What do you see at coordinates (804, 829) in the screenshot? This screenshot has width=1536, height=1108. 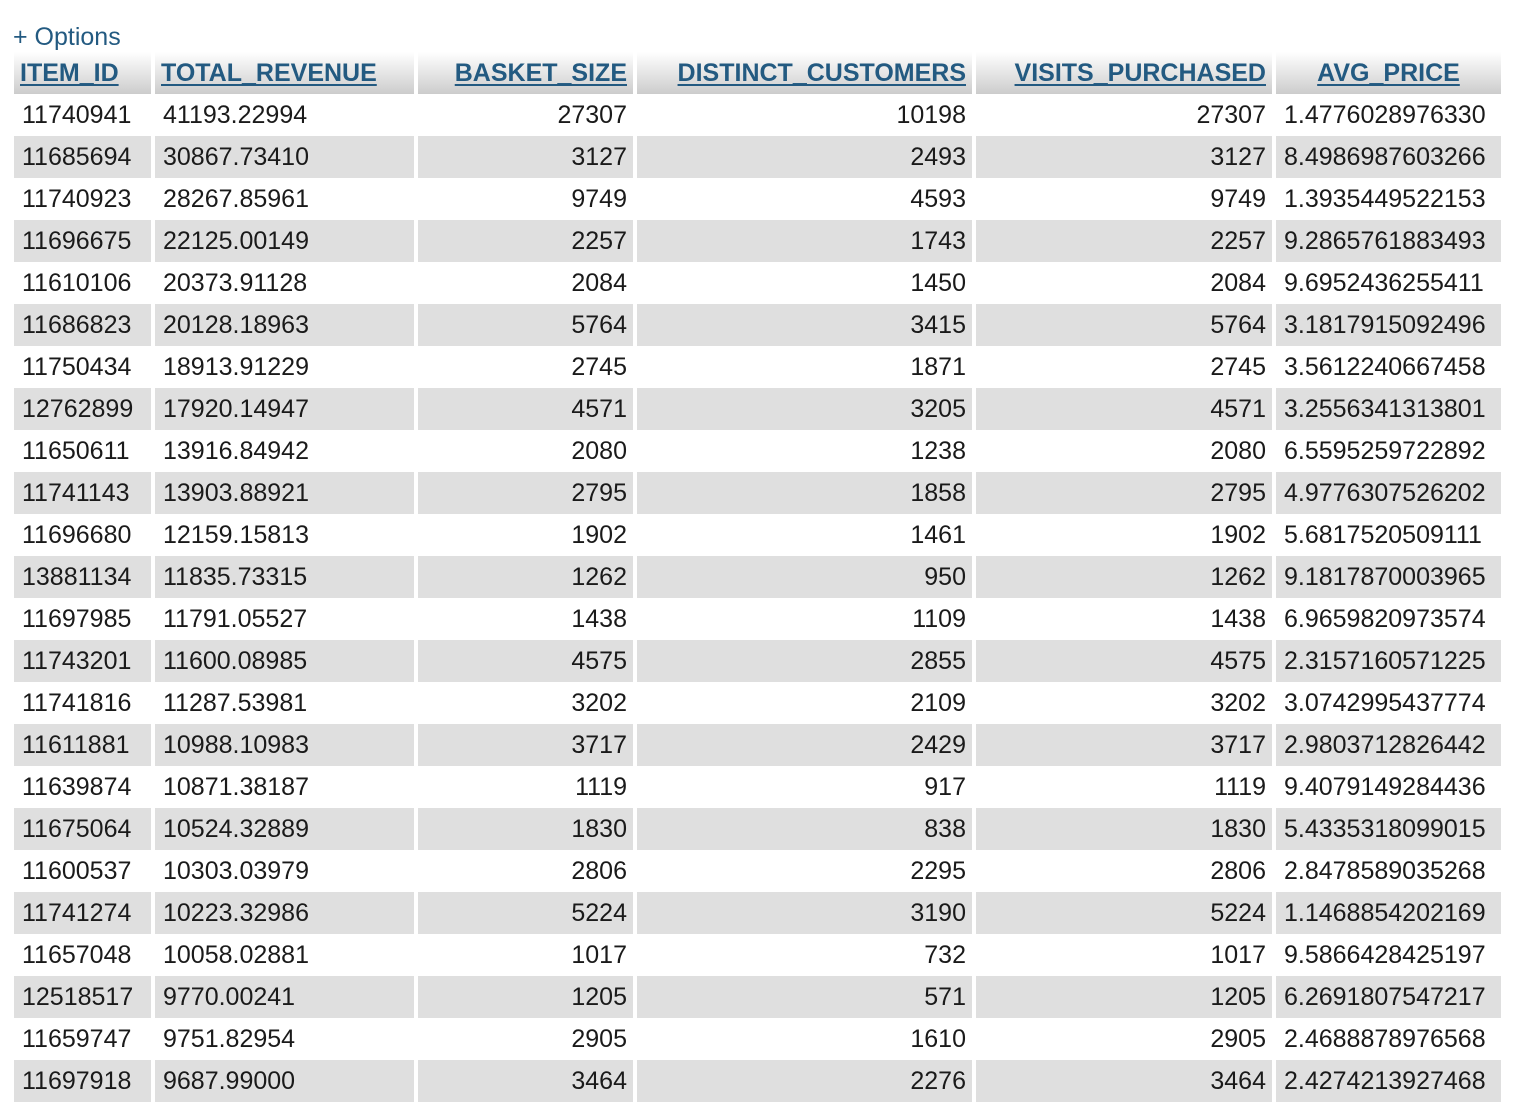 I see `cell-distinct-customers: 838` at bounding box center [804, 829].